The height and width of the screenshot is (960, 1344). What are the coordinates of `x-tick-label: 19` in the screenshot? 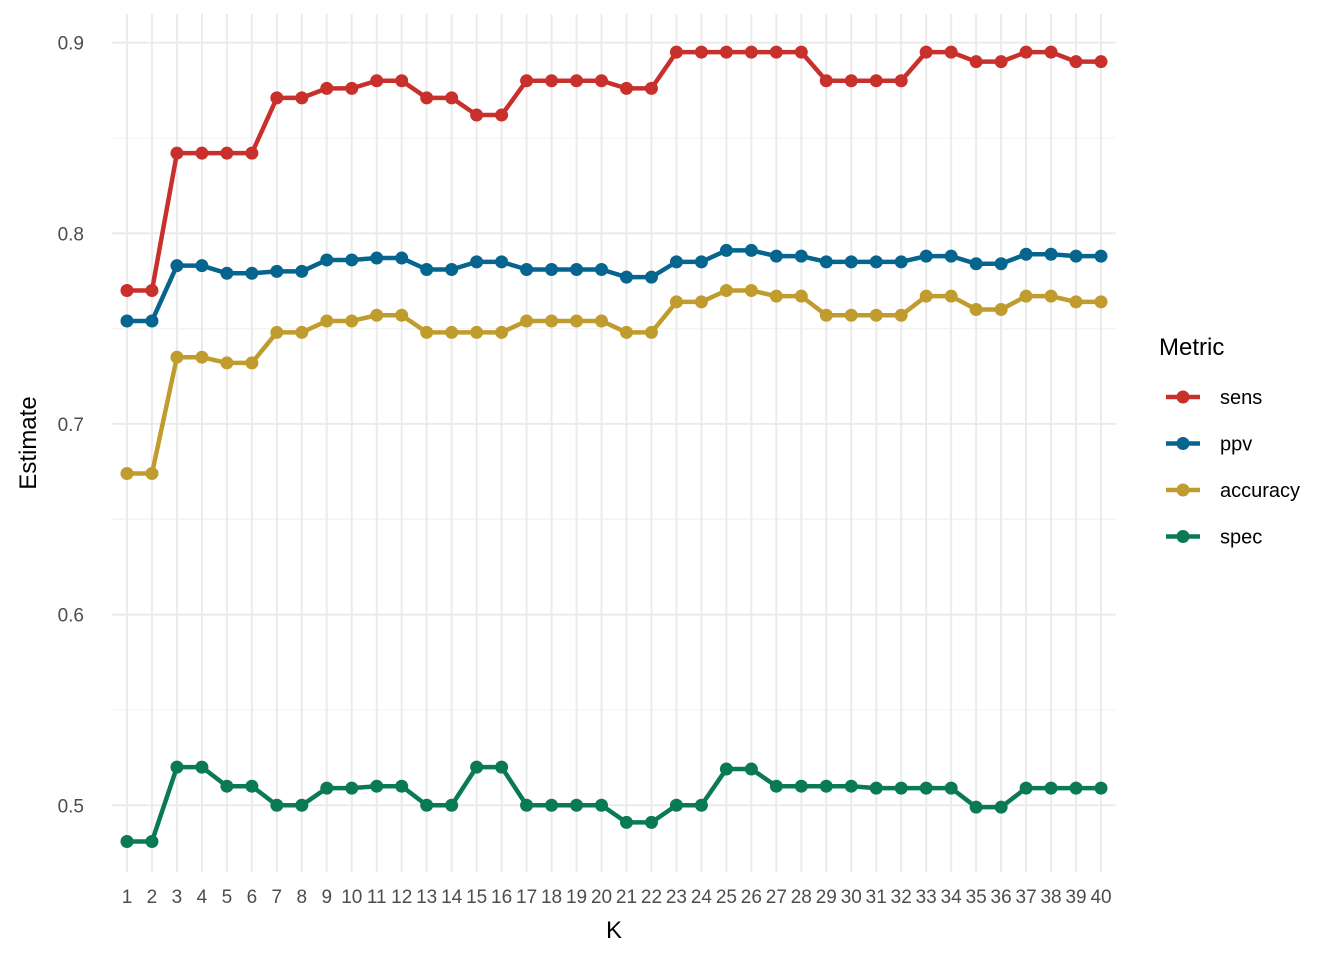 It's located at (576, 897).